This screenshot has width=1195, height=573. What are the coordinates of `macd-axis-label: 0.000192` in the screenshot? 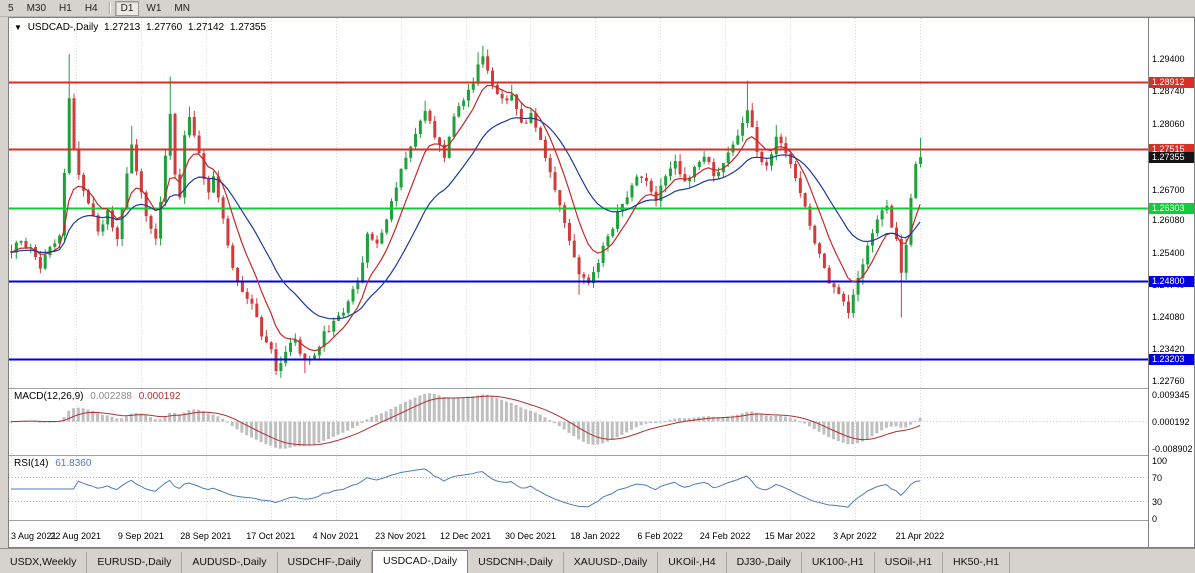 It's located at (1171, 422).